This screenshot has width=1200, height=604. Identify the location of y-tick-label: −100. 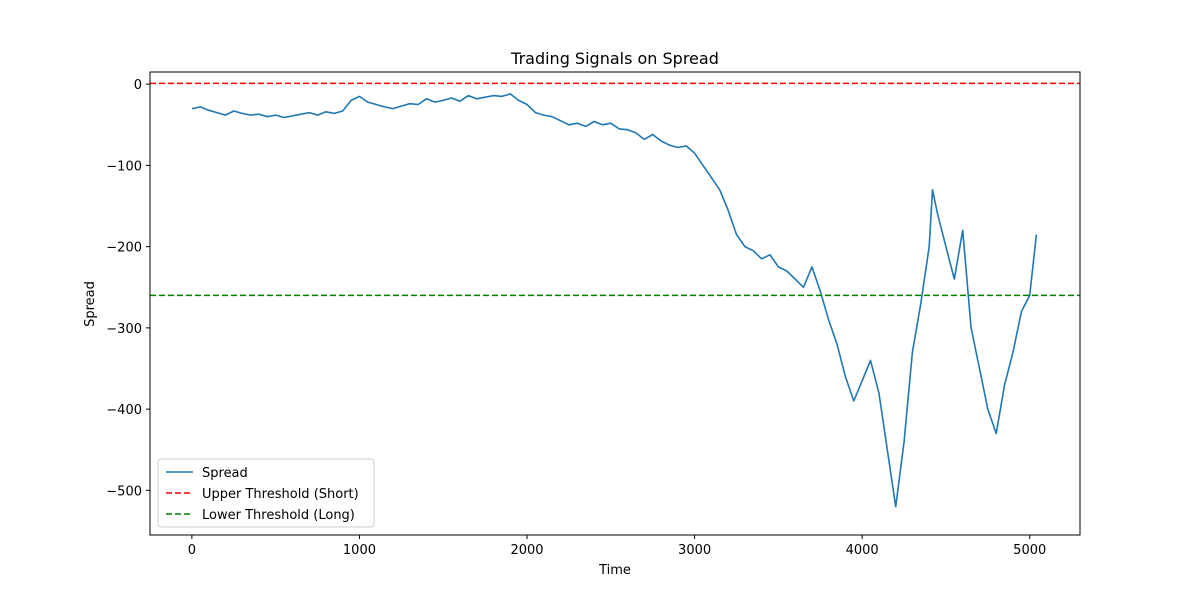
(124, 166).